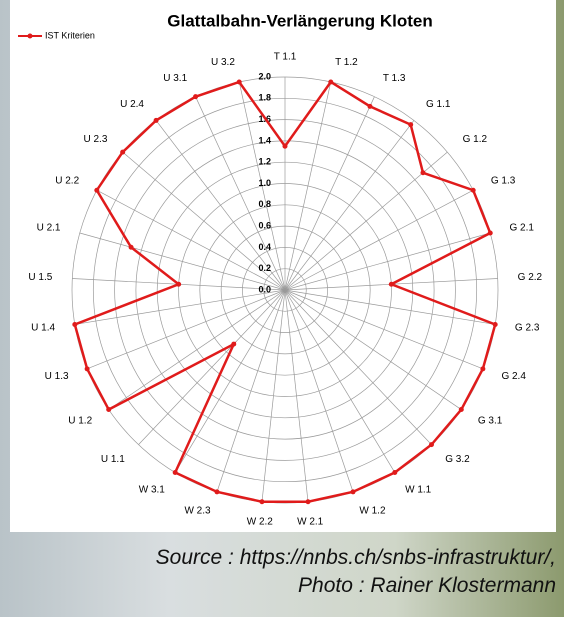  Describe the element at coordinates (346, 62) in the screenshot. I see `category-label: T 1.2` at that location.